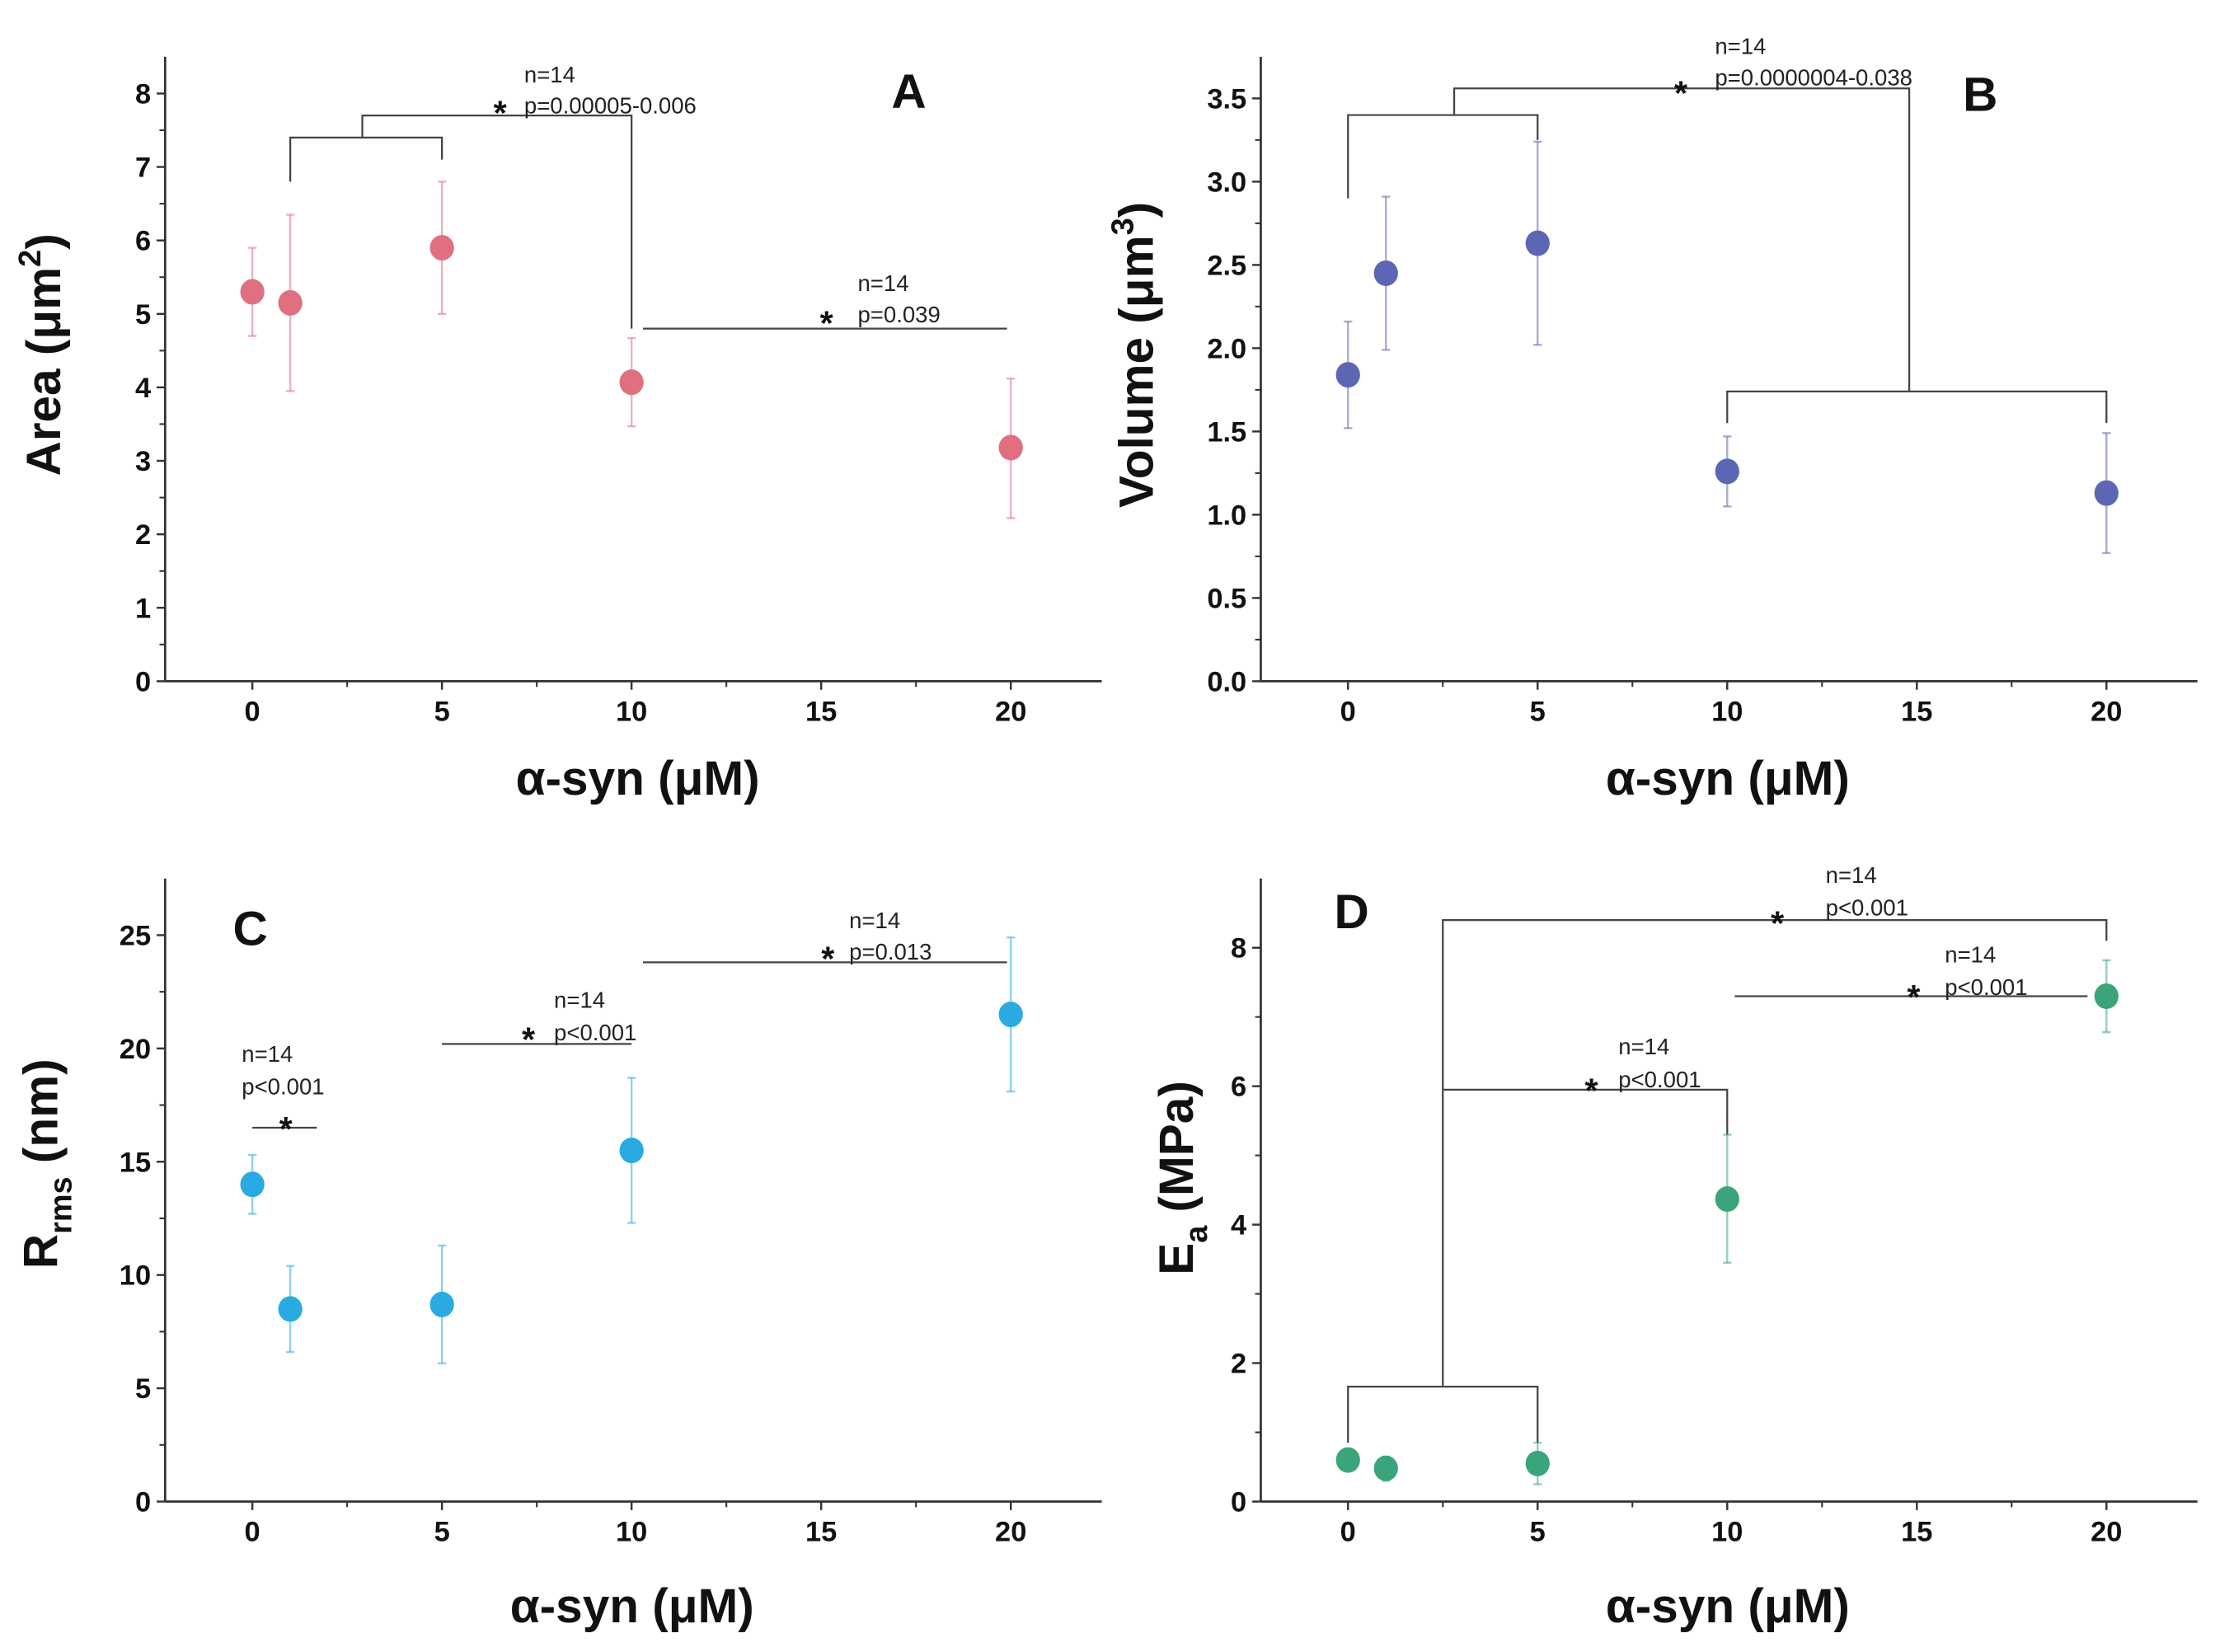 The image size is (2215, 1652). I want to click on panel-letter: B, so click(1980, 95).